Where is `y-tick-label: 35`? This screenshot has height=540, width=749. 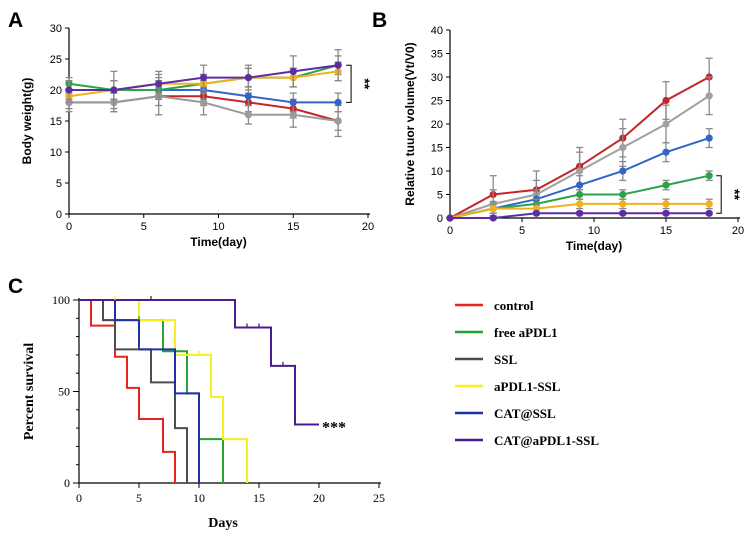
y-tick-label: 35 is located at coordinates (437, 55).